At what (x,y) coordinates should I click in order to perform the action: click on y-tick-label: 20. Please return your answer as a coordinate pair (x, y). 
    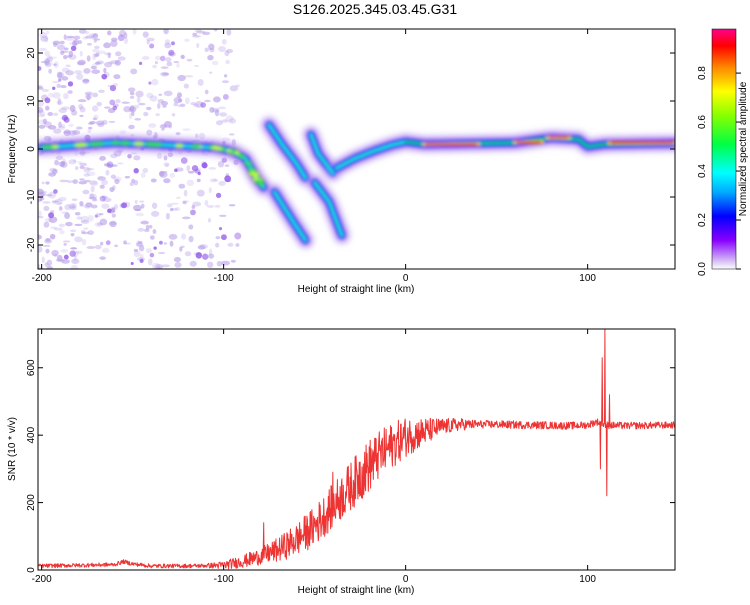
    Looking at the image, I should click on (31, 53).